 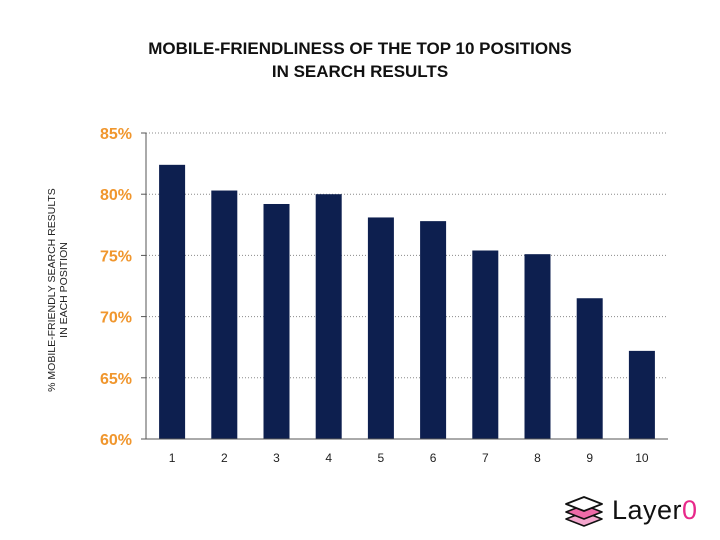 I want to click on x-tick-labels: 1 2 3 4 5 6 7 8 9 10, so click(x=409, y=458).